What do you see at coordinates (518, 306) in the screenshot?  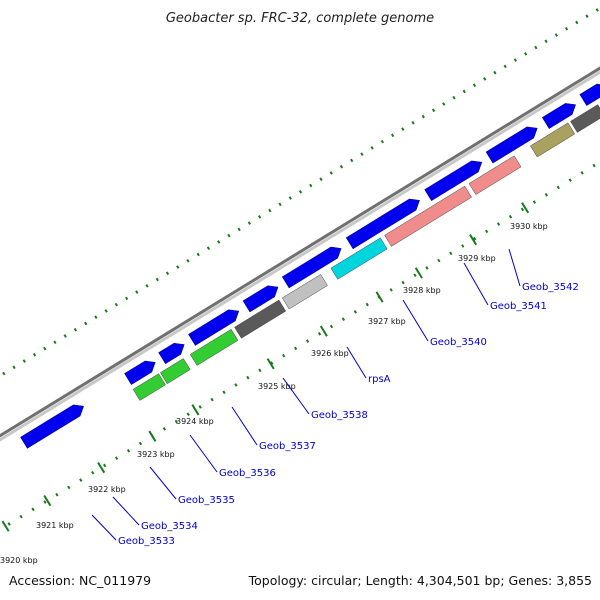 I see `gene-label: Geob_3541` at bounding box center [518, 306].